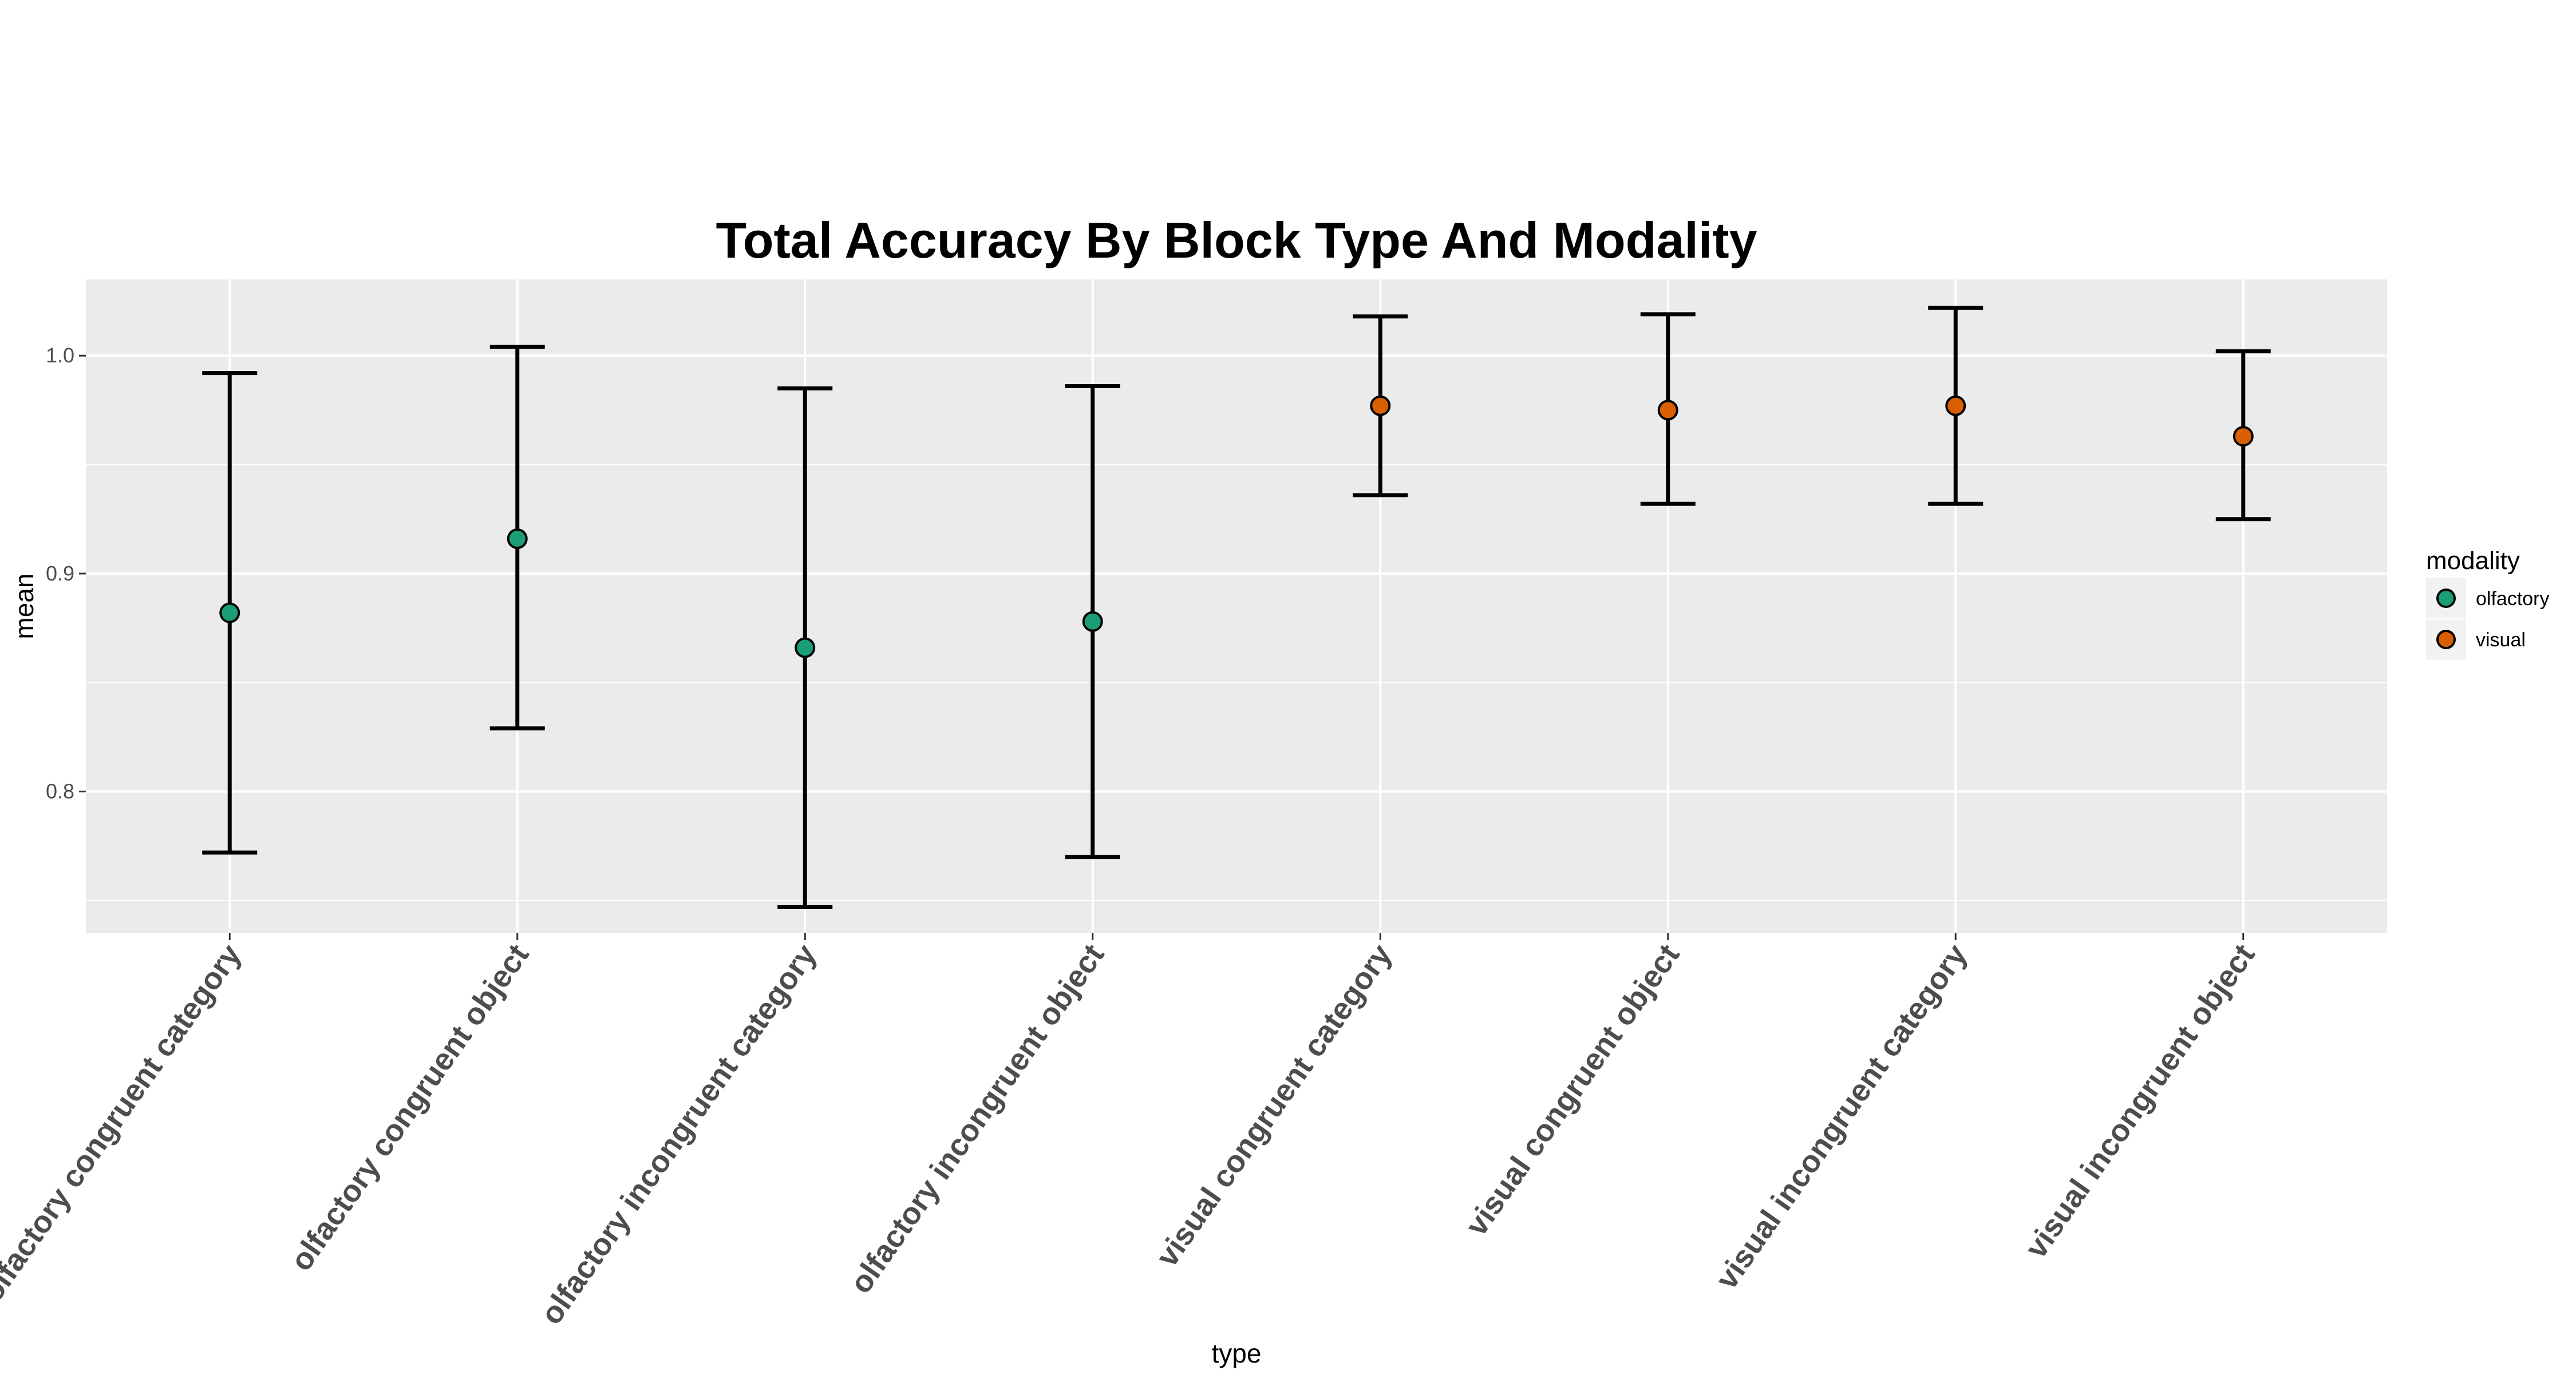 This screenshot has width=2576, height=1374. Describe the element at coordinates (124, 1123) in the screenshot. I see `x-tick-label: olfactory congruent category` at that location.